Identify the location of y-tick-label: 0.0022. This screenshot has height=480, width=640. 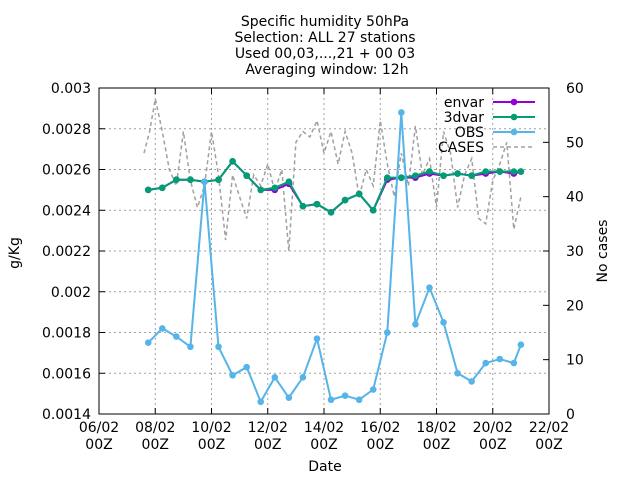
(66, 252).